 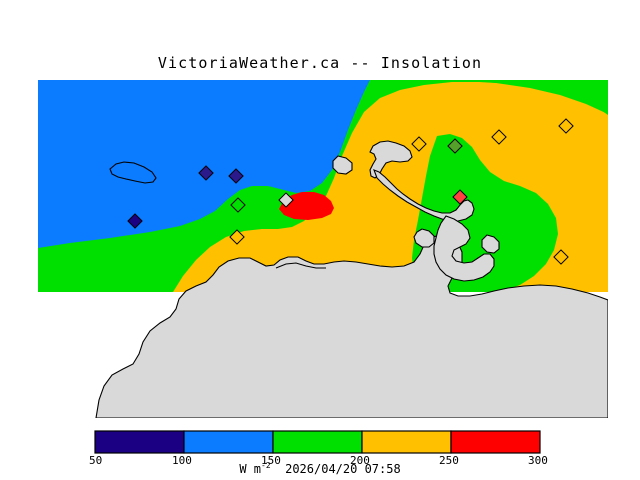 What do you see at coordinates (250, 469) in the screenshot?
I see `caption-units: W m` at bounding box center [250, 469].